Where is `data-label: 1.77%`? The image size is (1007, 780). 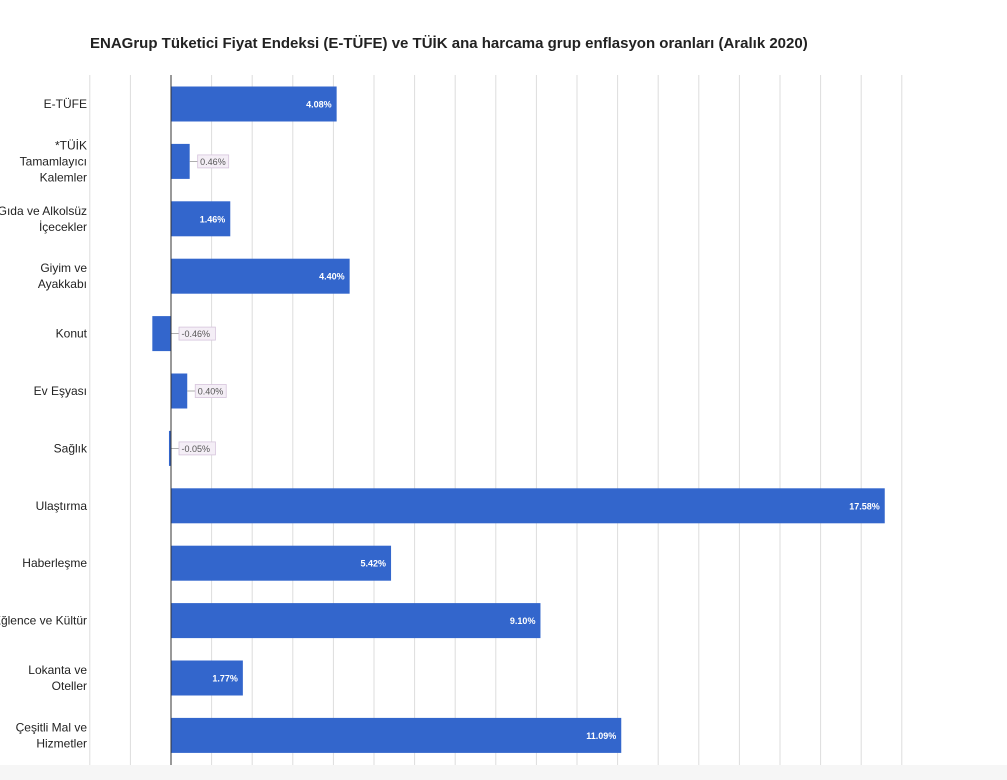 data-label: 1.77% is located at coordinates (225, 679).